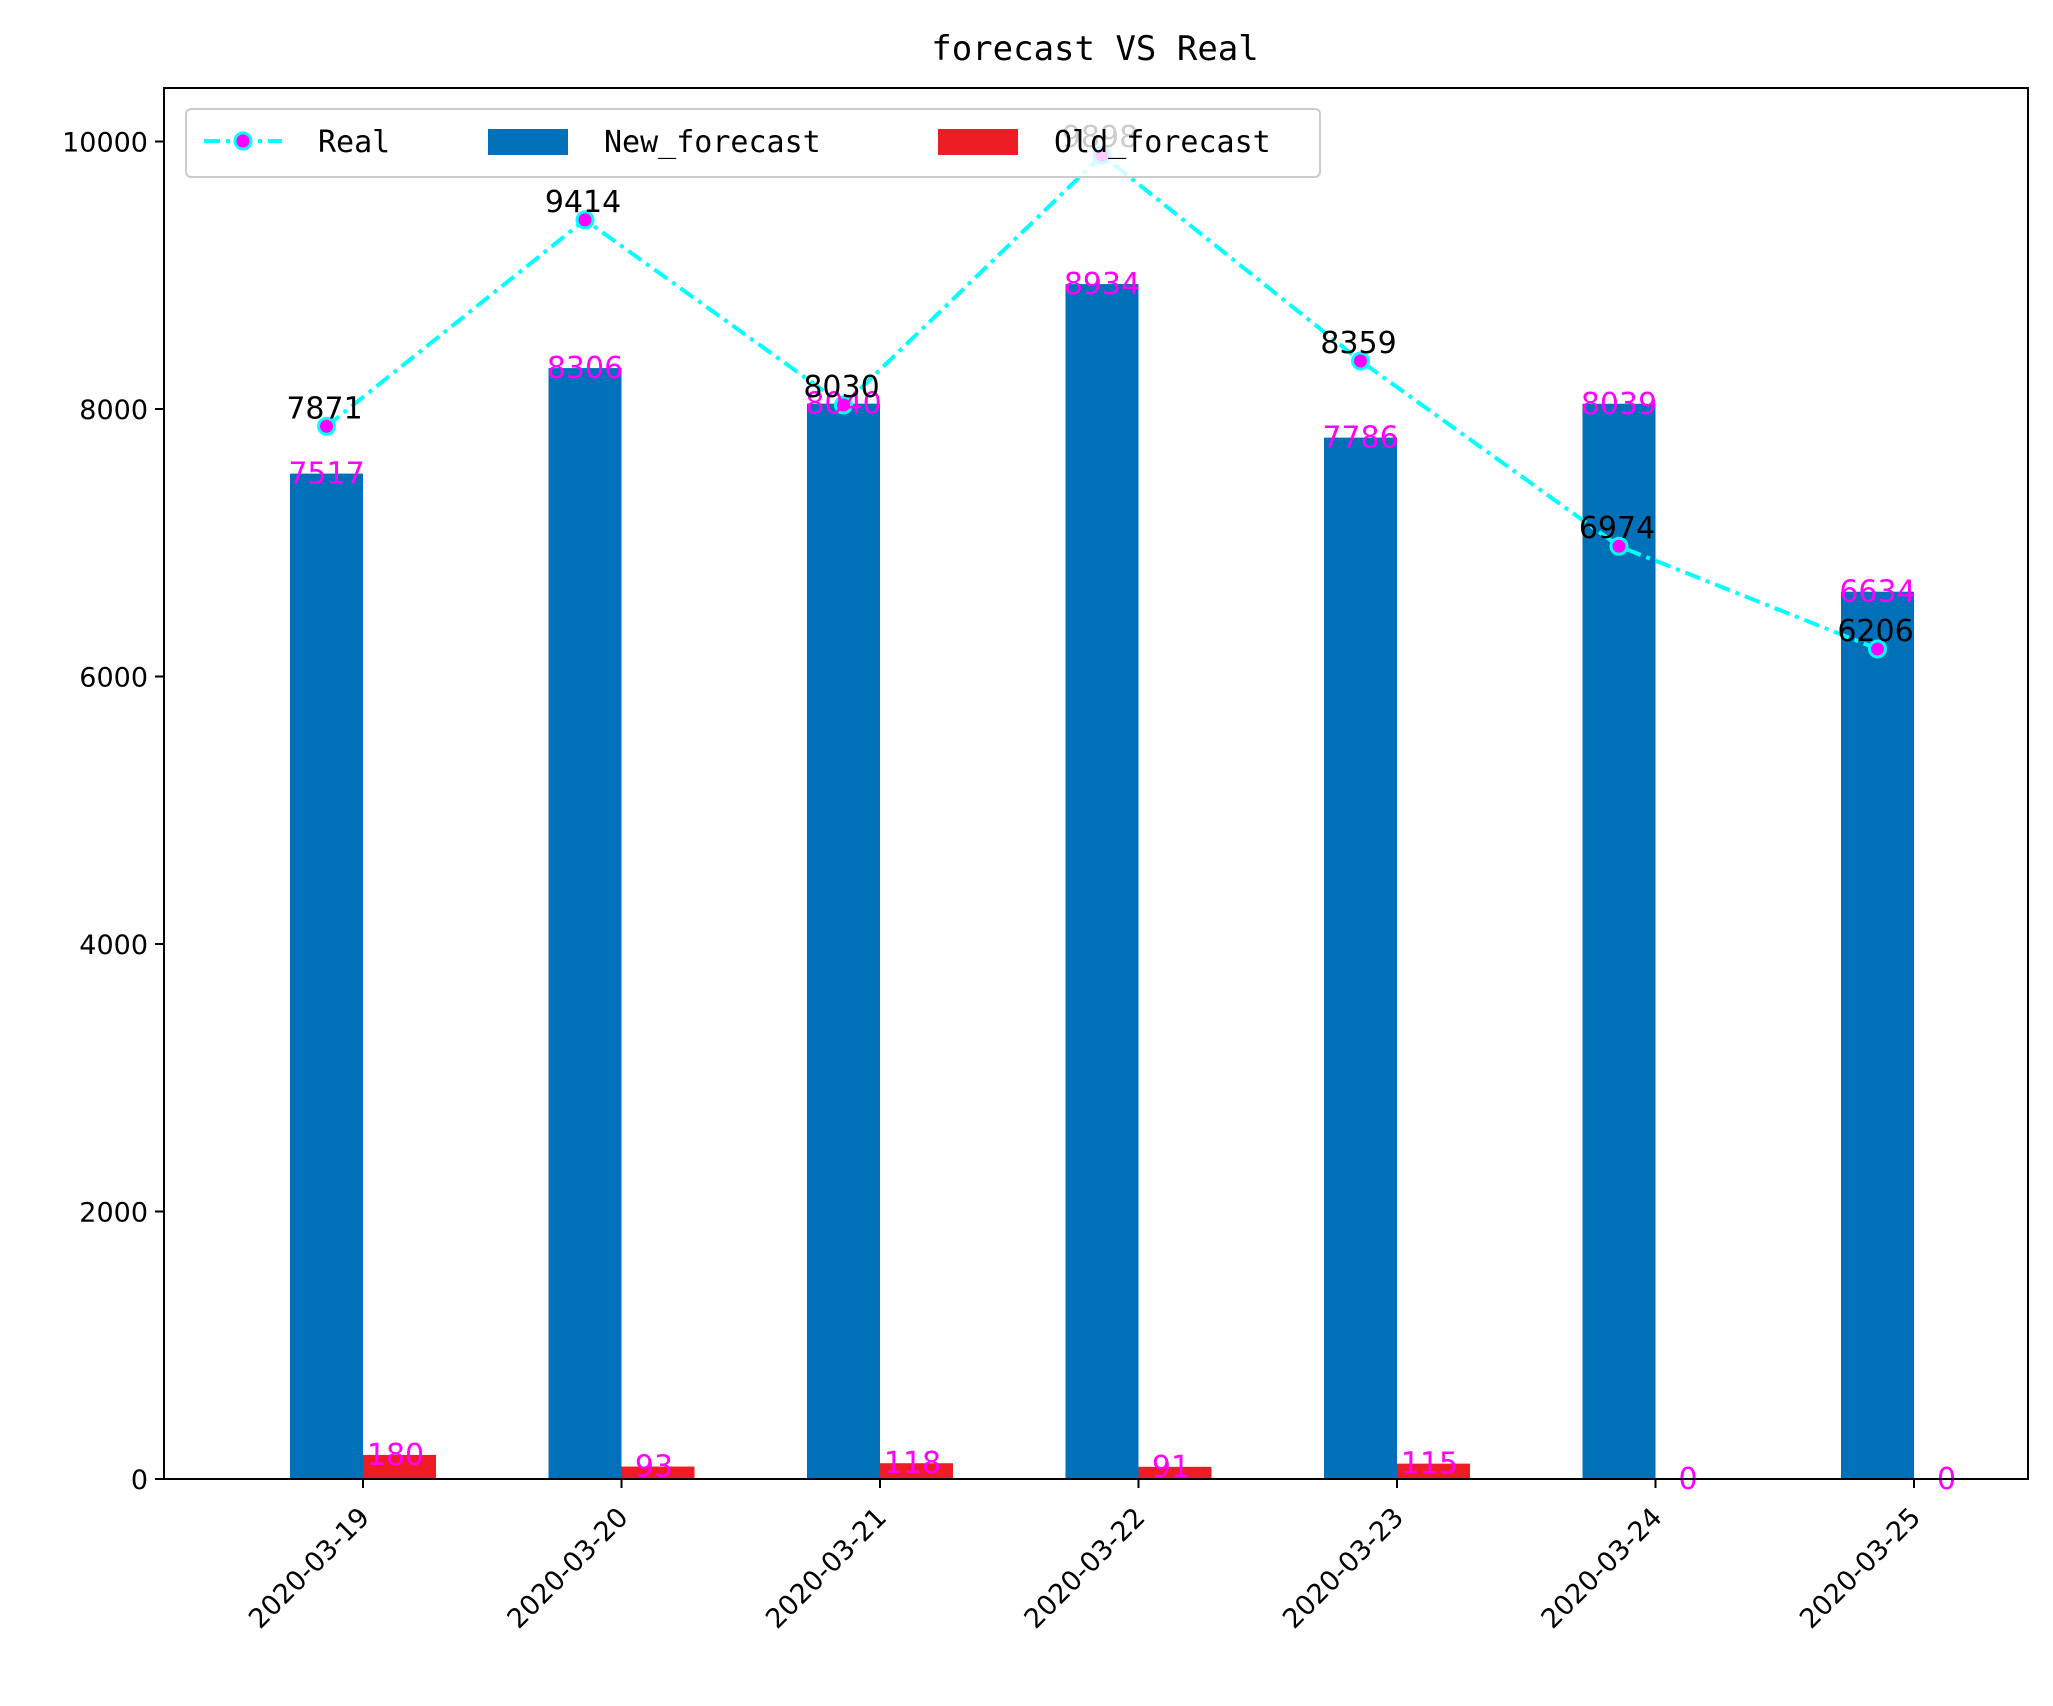 The height and width of the screenshot is (1706, 2053). Describe the element at coordinates (309, 1568) in the screenshot. I see `x-tick-label: 2020-03-19` at that location.